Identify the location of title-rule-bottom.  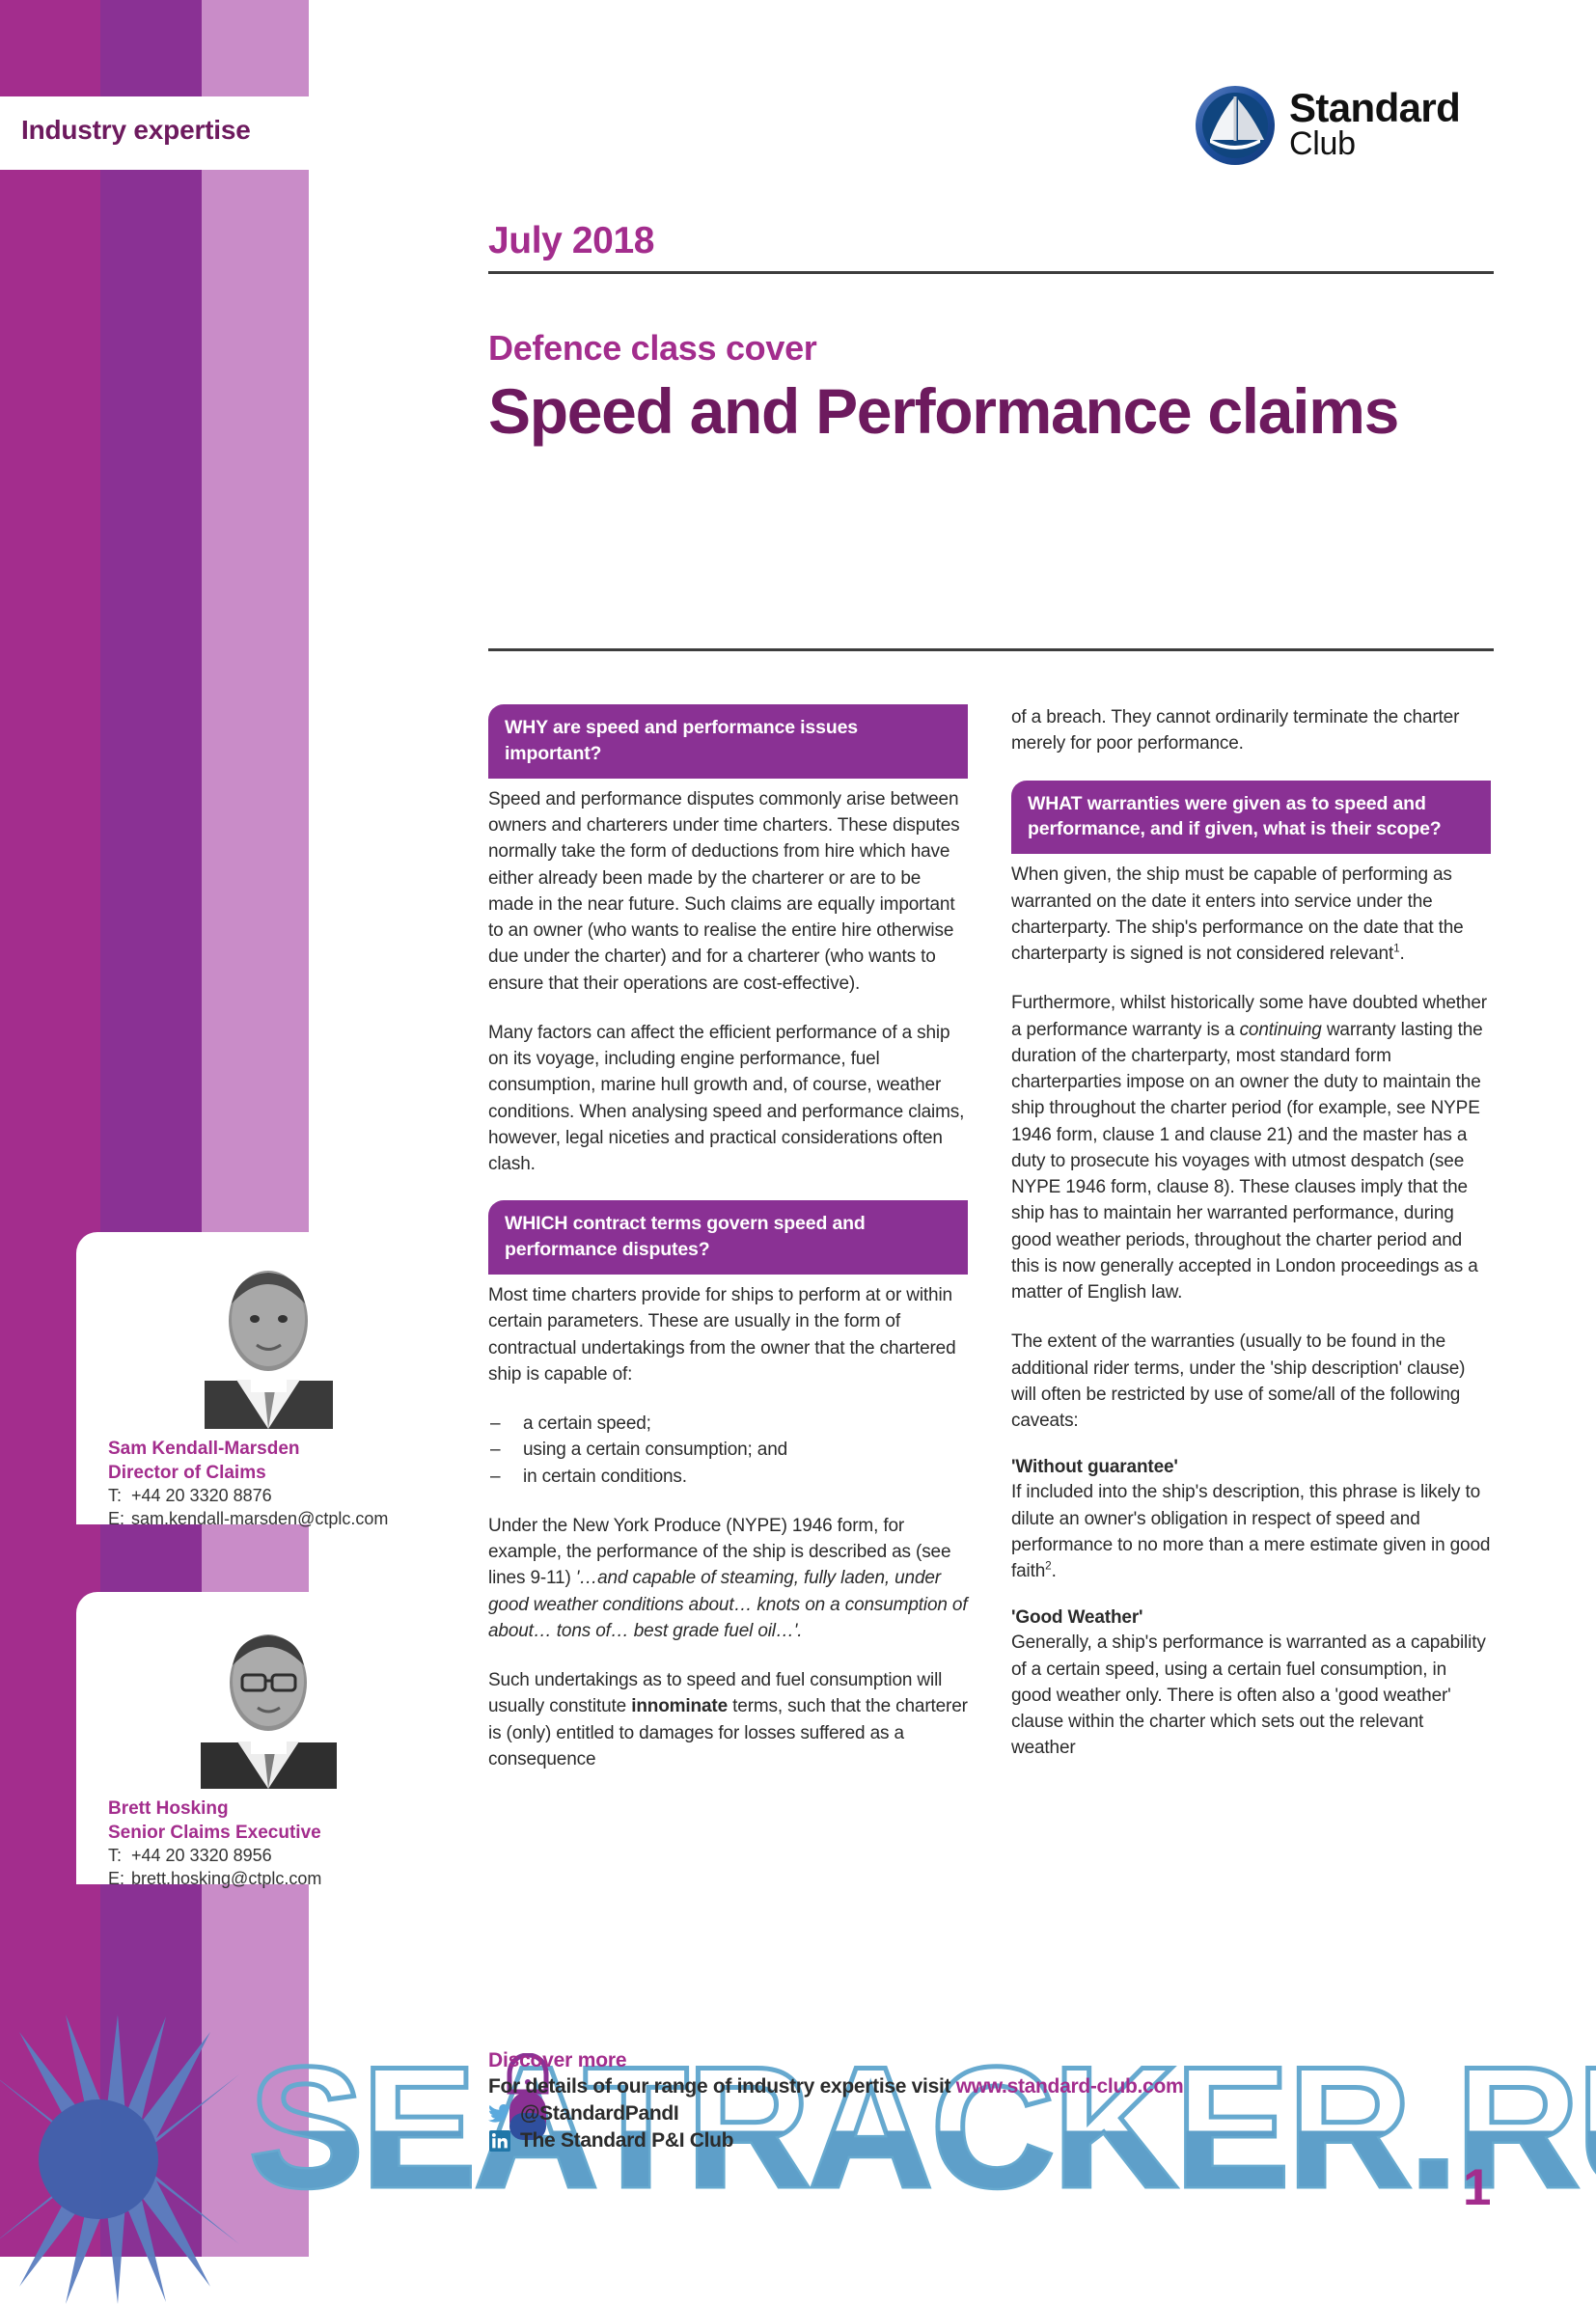
(991, 649).